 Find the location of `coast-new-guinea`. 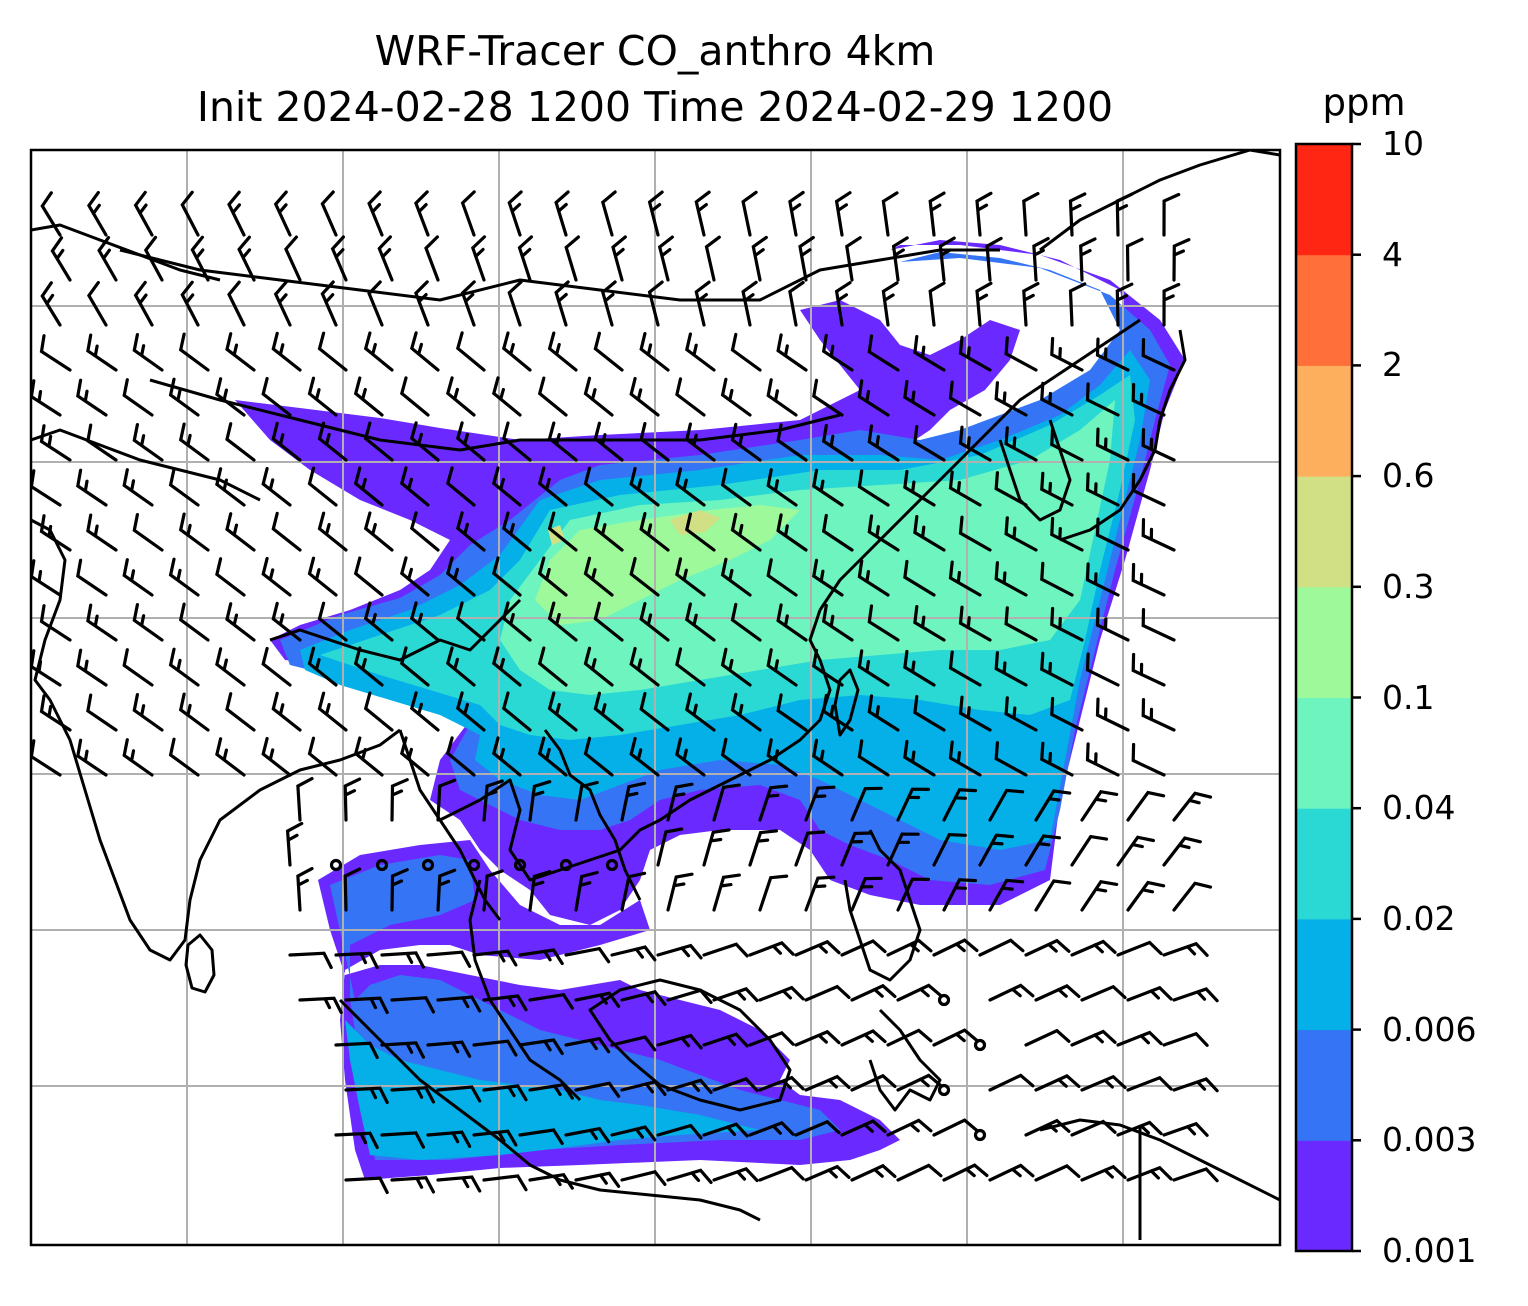

coast-new-guinea is located at coordinates (1159, 1160).